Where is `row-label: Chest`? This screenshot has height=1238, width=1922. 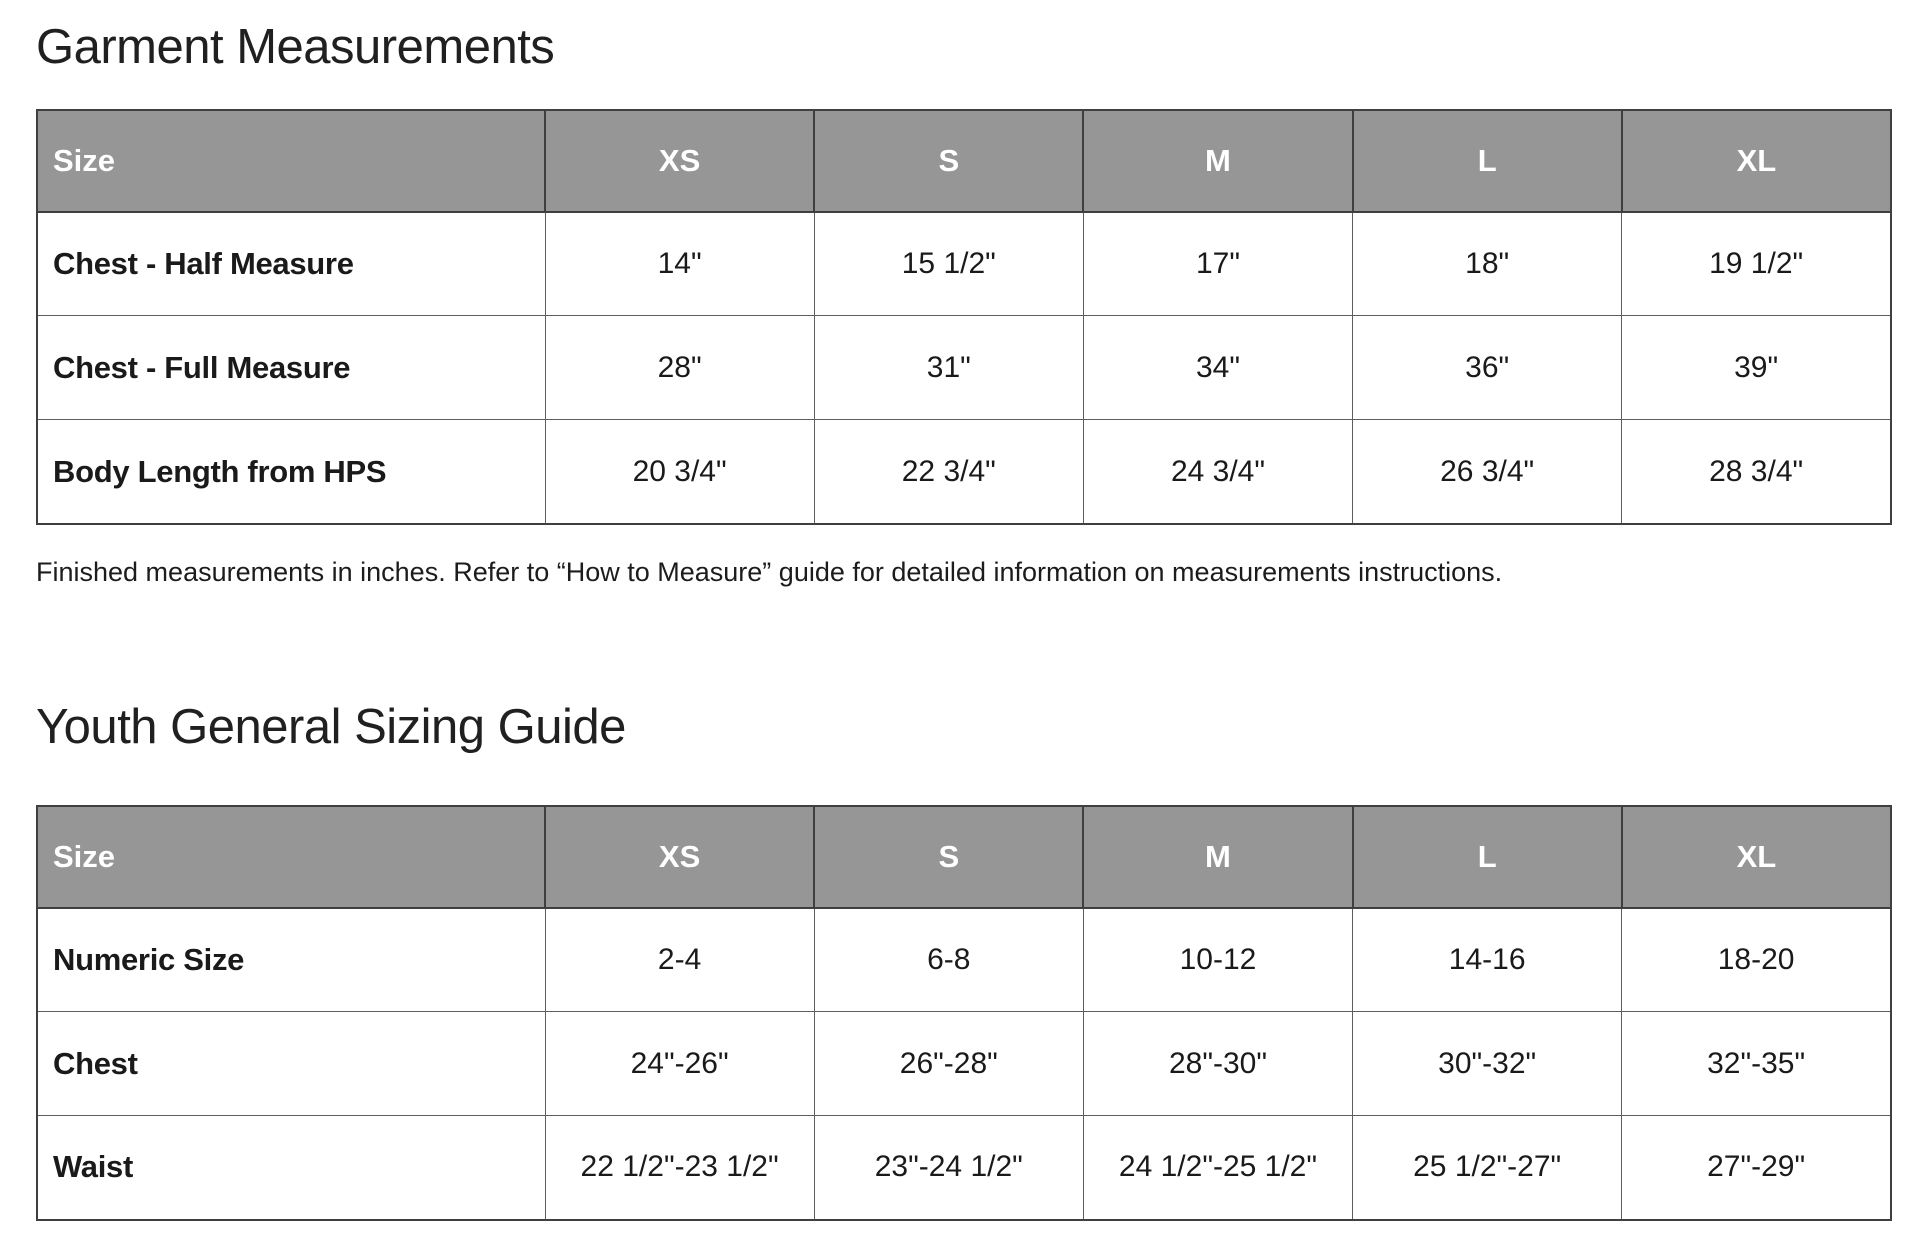
row-label: Chest is located at coordinates (291, 1064).